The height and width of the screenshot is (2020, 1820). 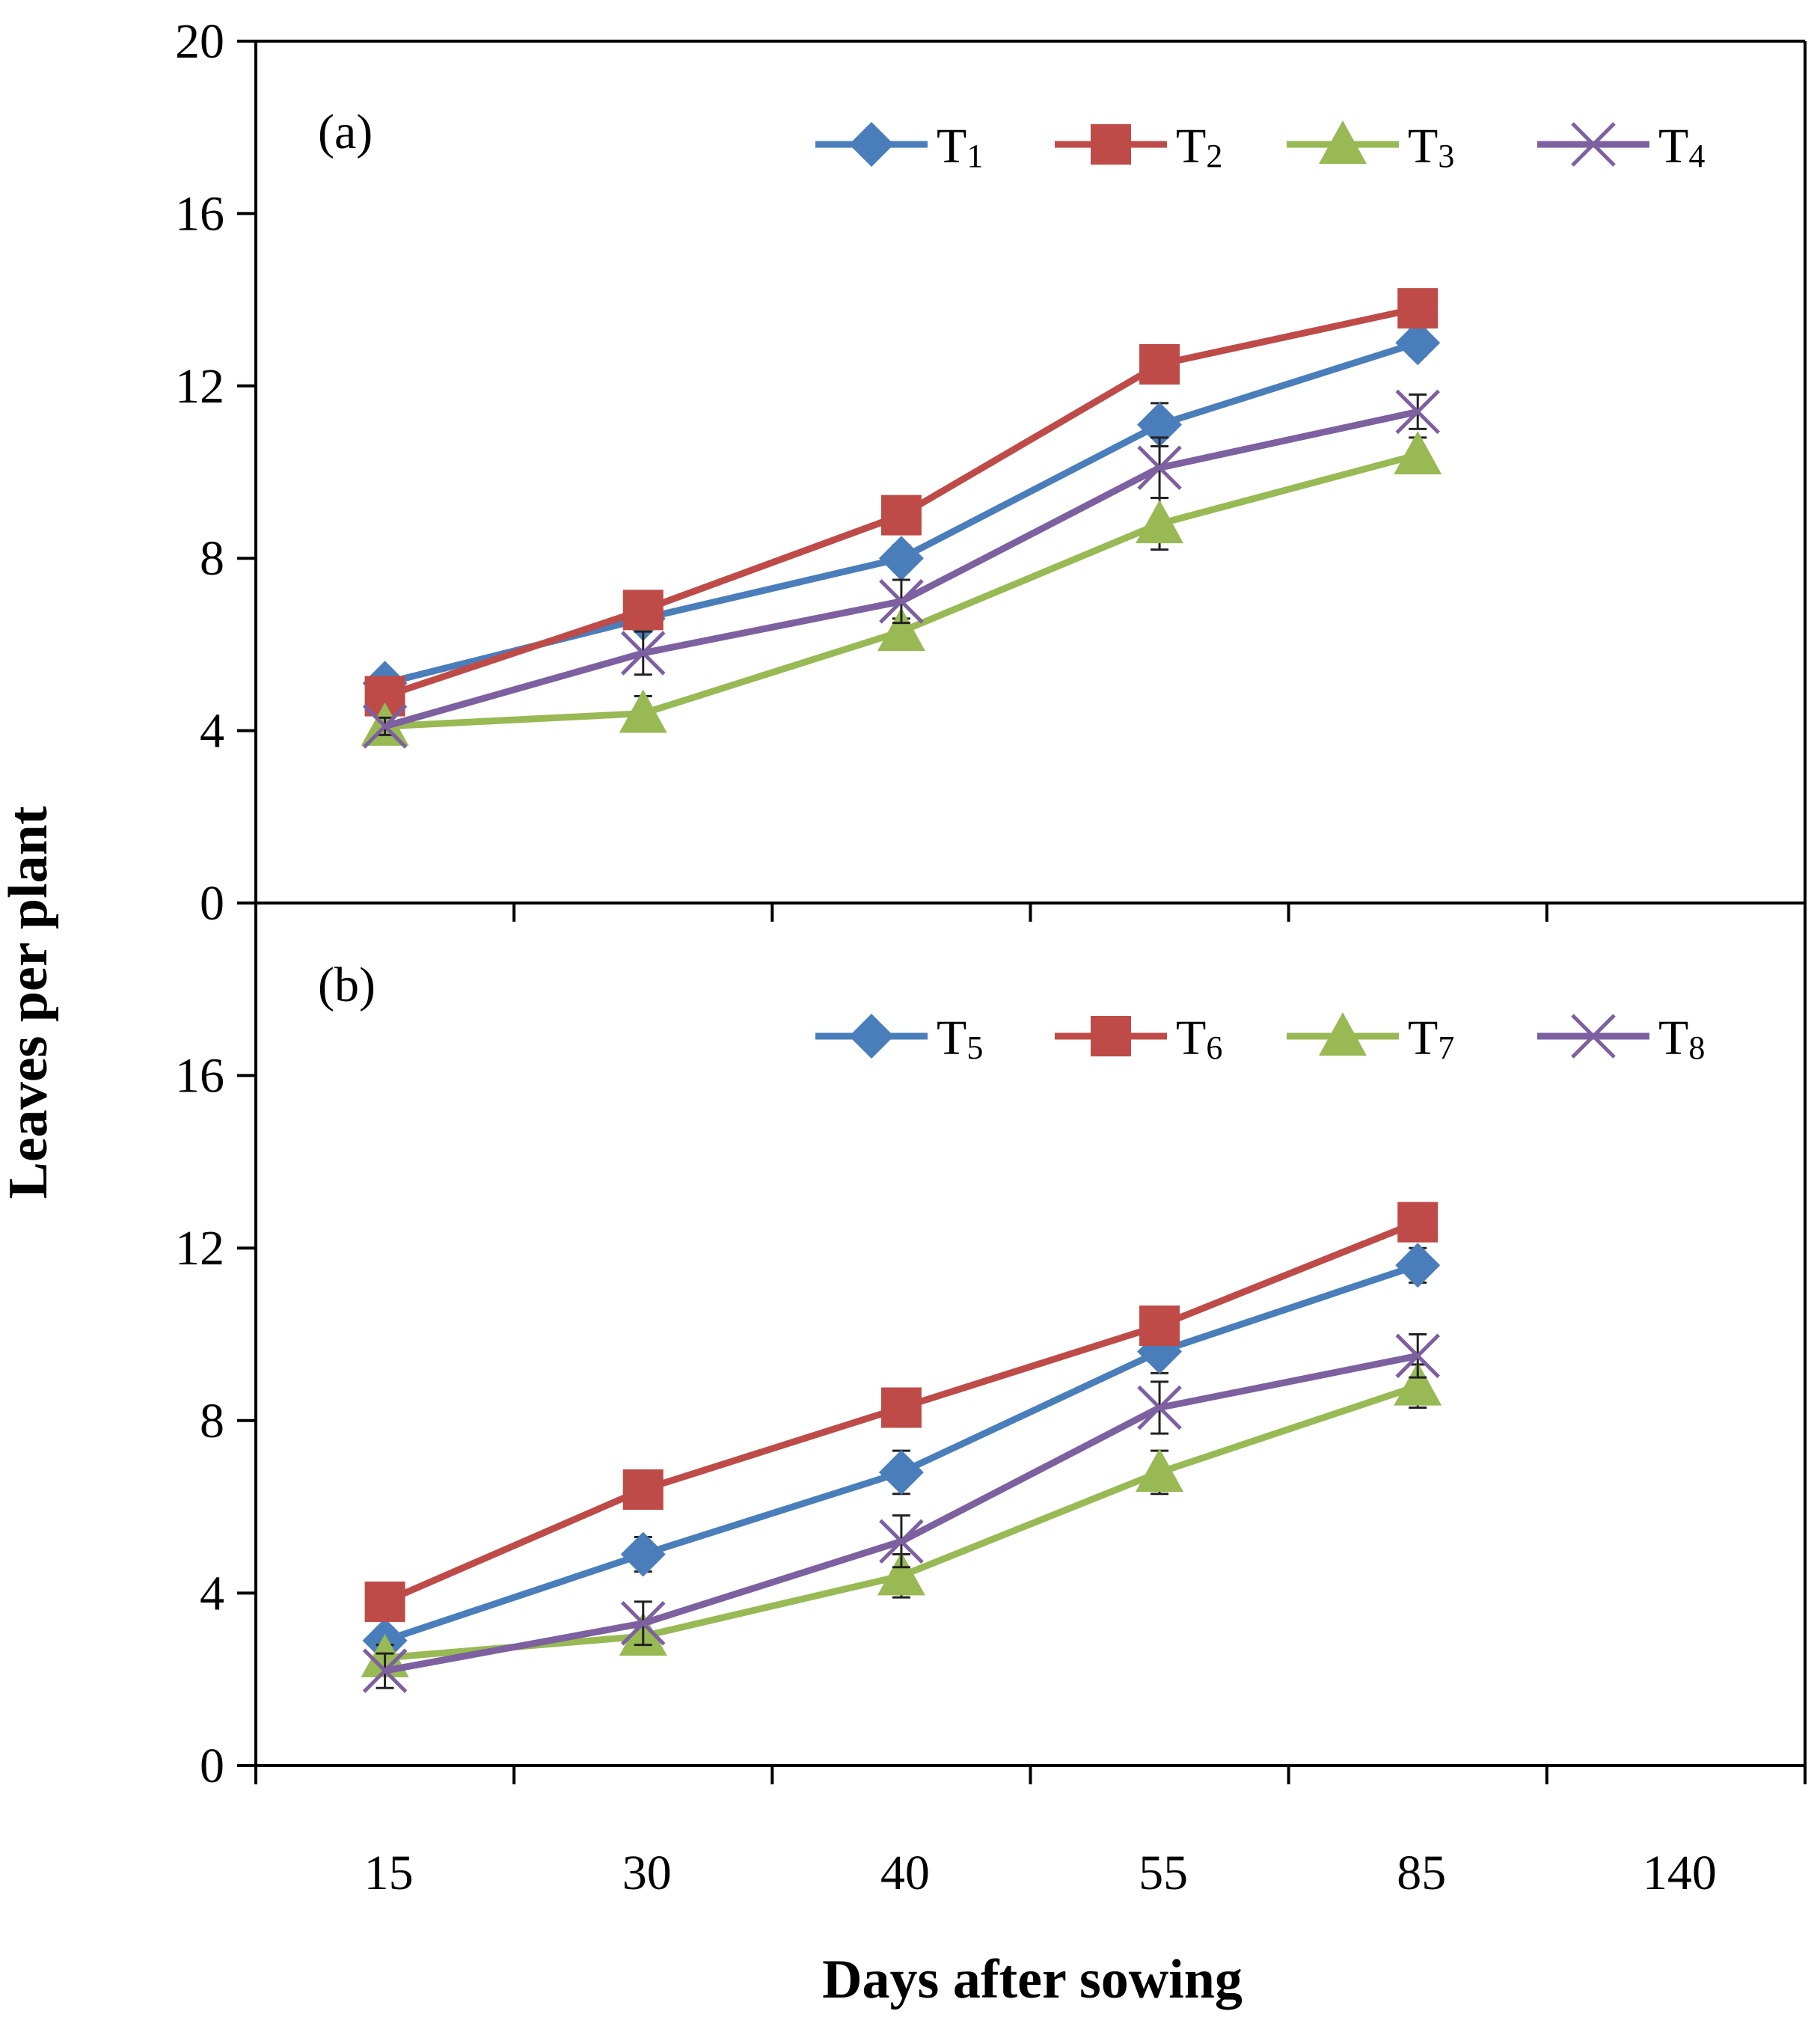 I want to click on legend-label: T5, so click(x=960, y=1038).